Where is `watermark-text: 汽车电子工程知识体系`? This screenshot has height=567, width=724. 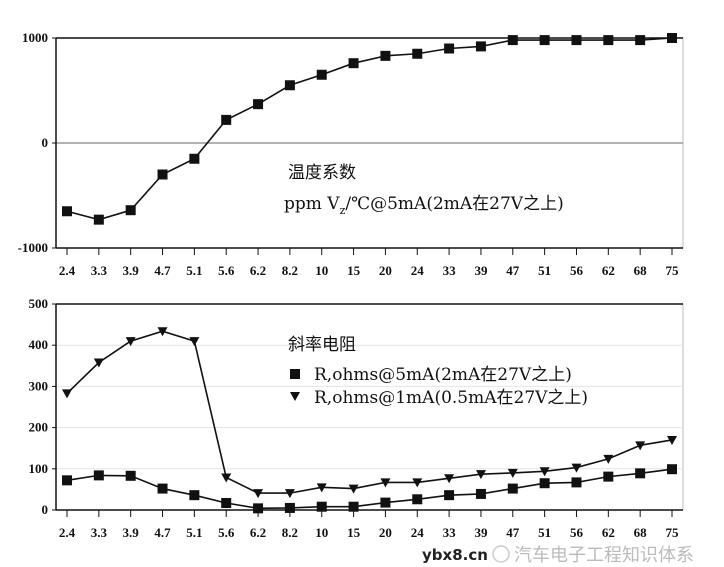 watermark-text: 汽车电子工程知识体系 is located at coordinates (604, 555).